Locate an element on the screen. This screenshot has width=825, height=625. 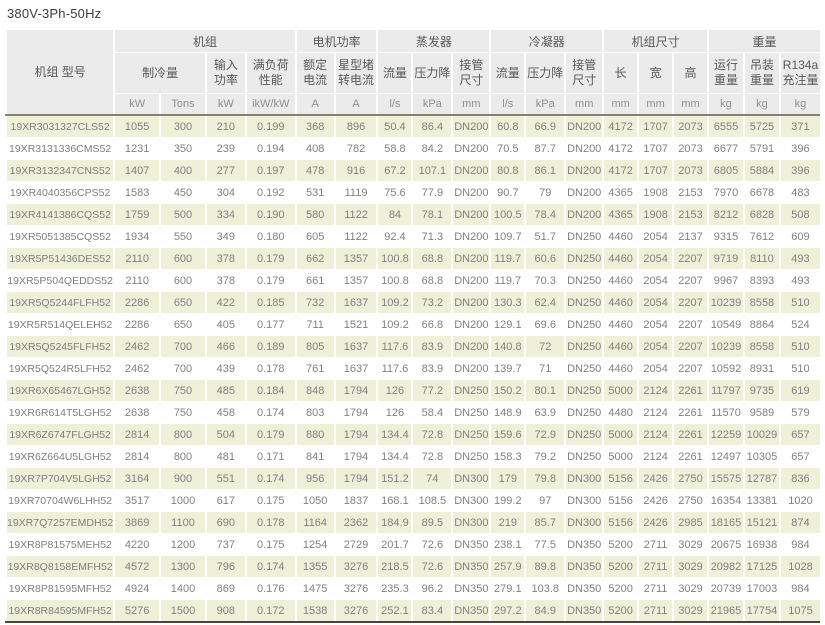
value-cell: 5200 is located at coordinates (620, 611).